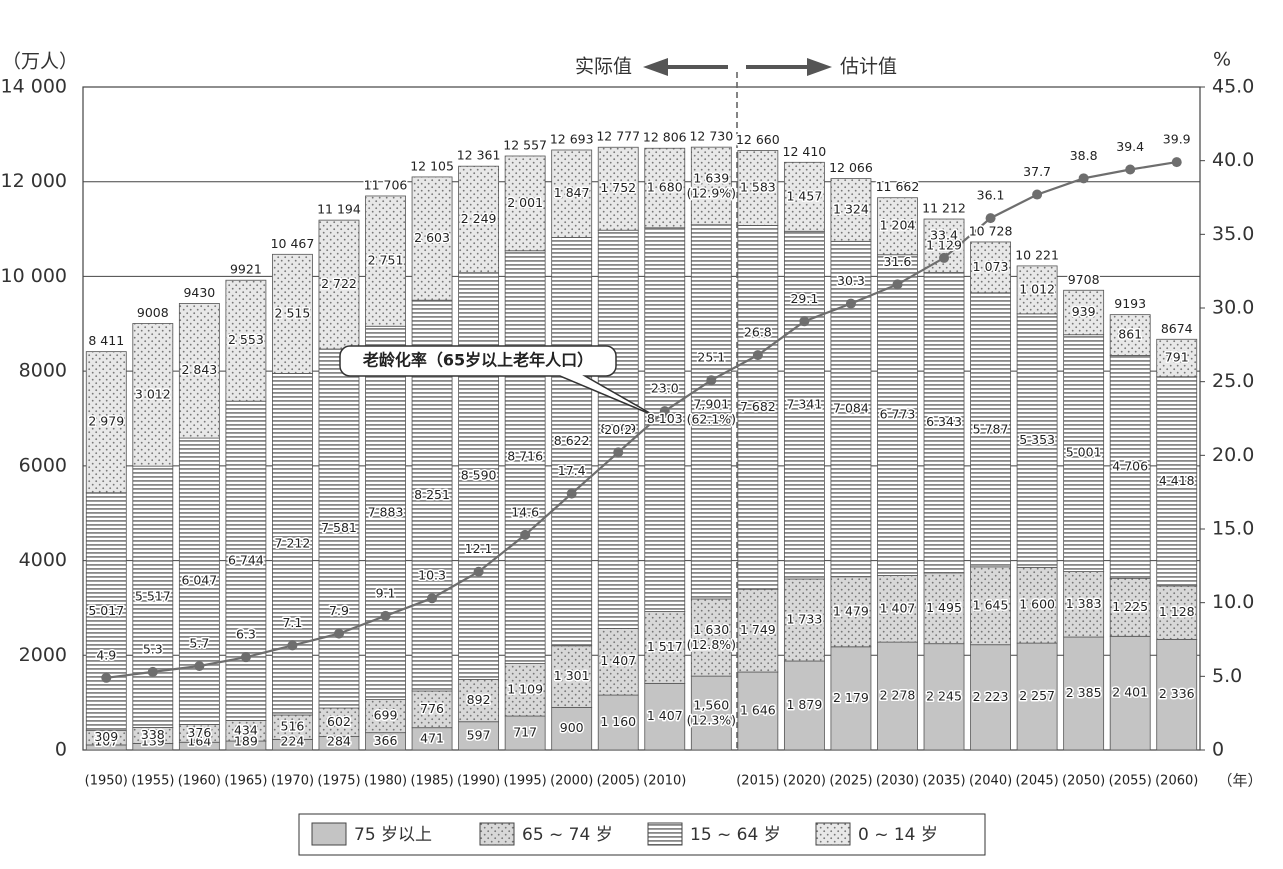 The width and height of the screenshot is (1283, 869). Describe the element at coordinates (525, 511) in the screenshot. I see `line-value-label: 14.6` at that location.